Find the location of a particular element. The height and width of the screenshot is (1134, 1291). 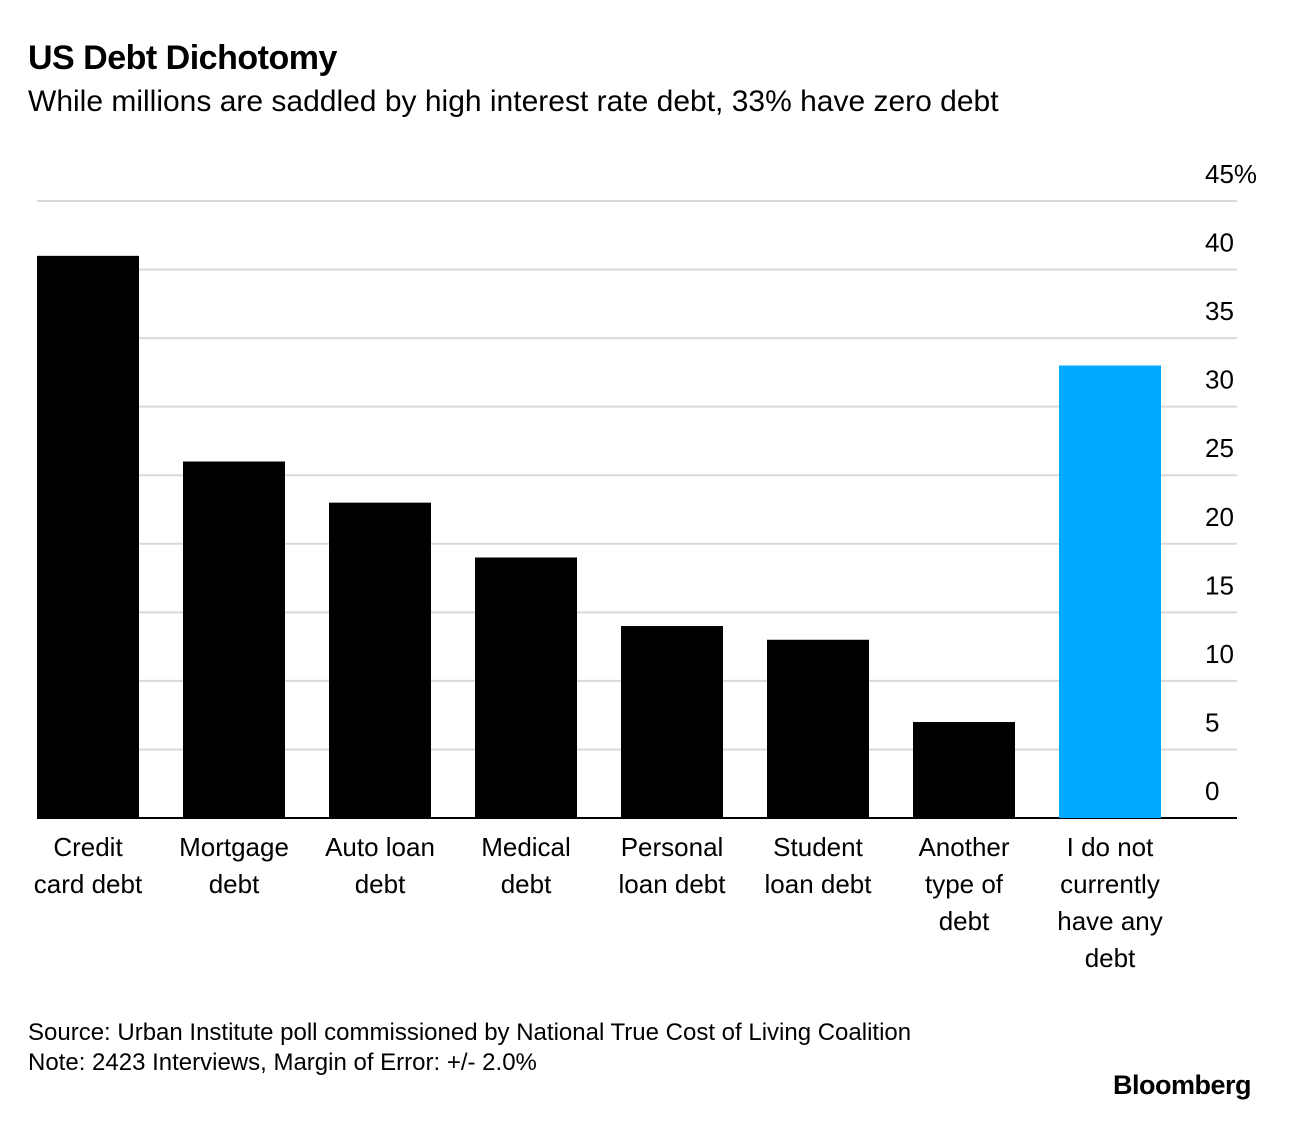

y-tick-label: 25 is located at coordinates (1219, 448).